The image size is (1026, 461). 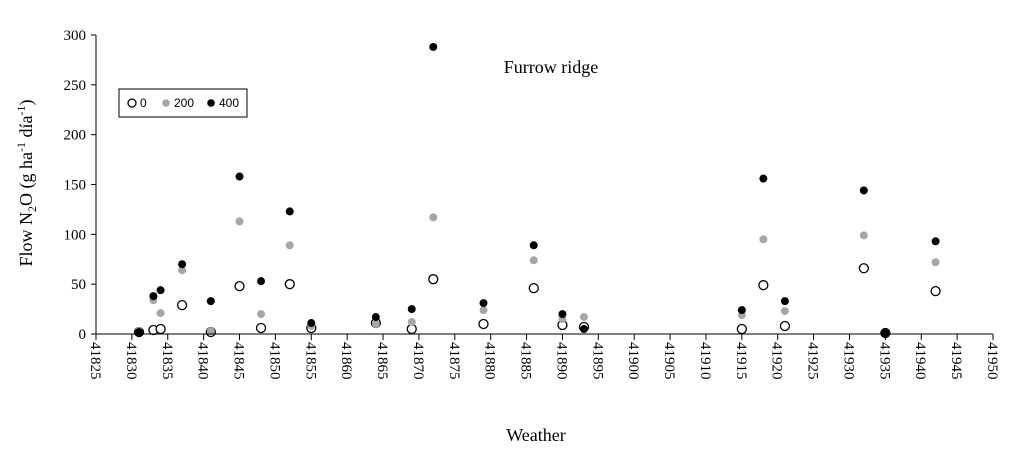 What do you see at coordinates (83, 335) in the screenshot?
I see `y-tick-label: 0` at bounding box center [83, 335].